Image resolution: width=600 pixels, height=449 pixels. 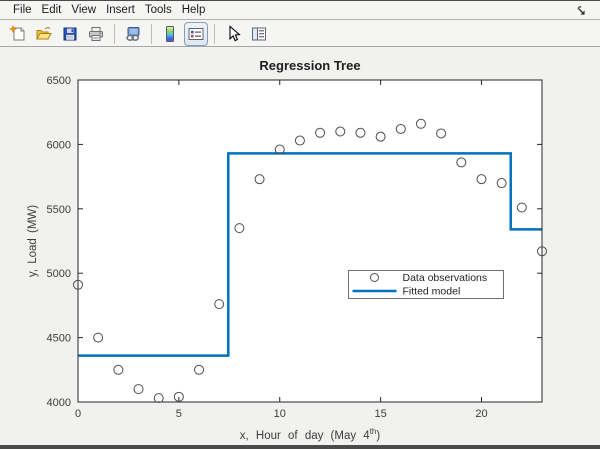 I want to click on save-figure-button, so click(x=70, y=34).